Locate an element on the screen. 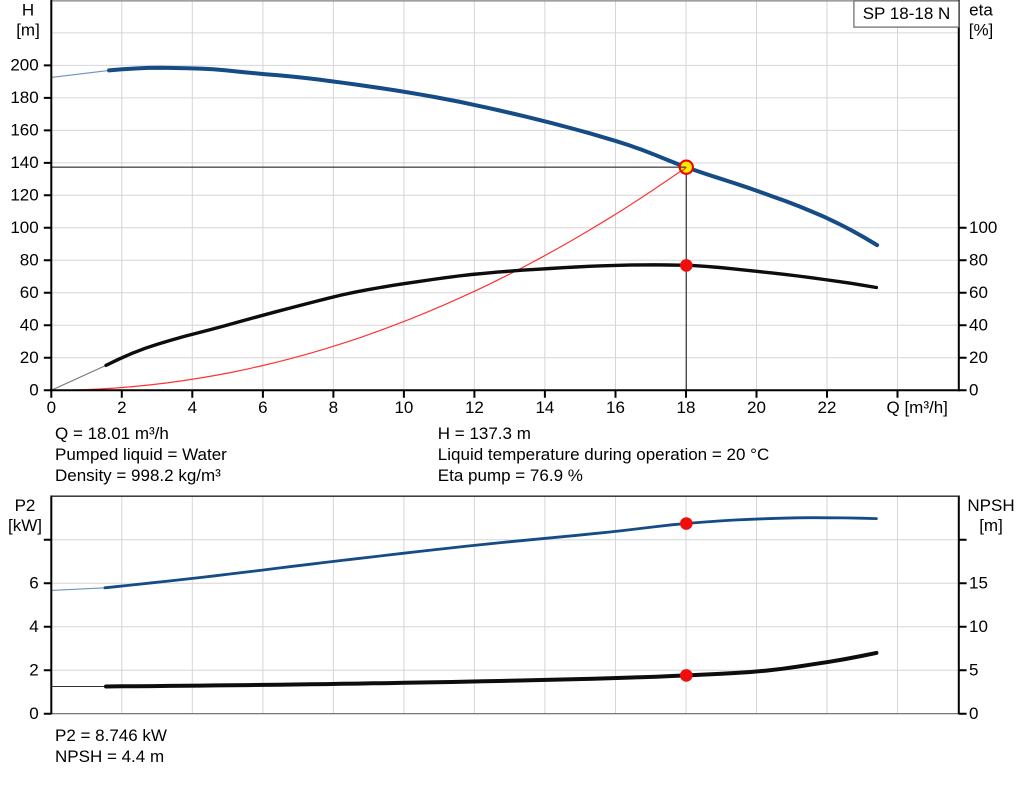 Image resolution: width=1024 pixels, height=786 pixels. svg-text: P2 = 8.746 kW is located at coordinates (111, 735).